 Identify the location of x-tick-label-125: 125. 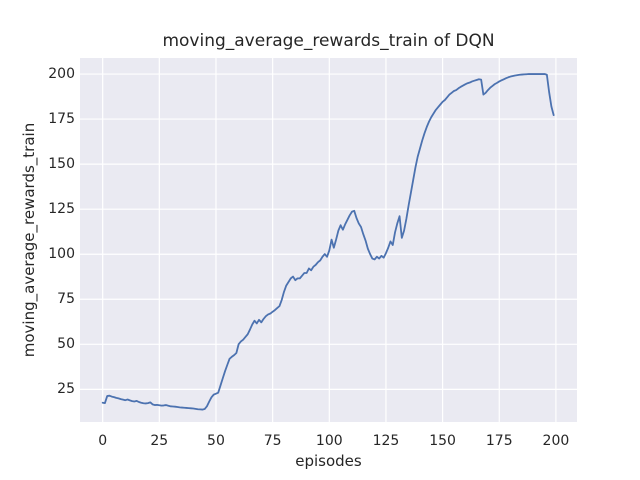
(386, 441).